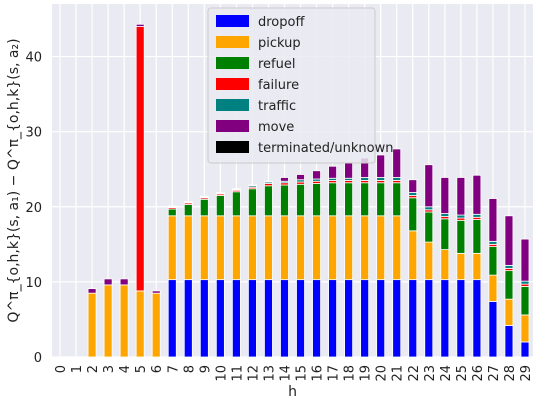  Describe the element at coordinates (33, 58) in the screenshot. I see `y-tick-label: 40` at that location.